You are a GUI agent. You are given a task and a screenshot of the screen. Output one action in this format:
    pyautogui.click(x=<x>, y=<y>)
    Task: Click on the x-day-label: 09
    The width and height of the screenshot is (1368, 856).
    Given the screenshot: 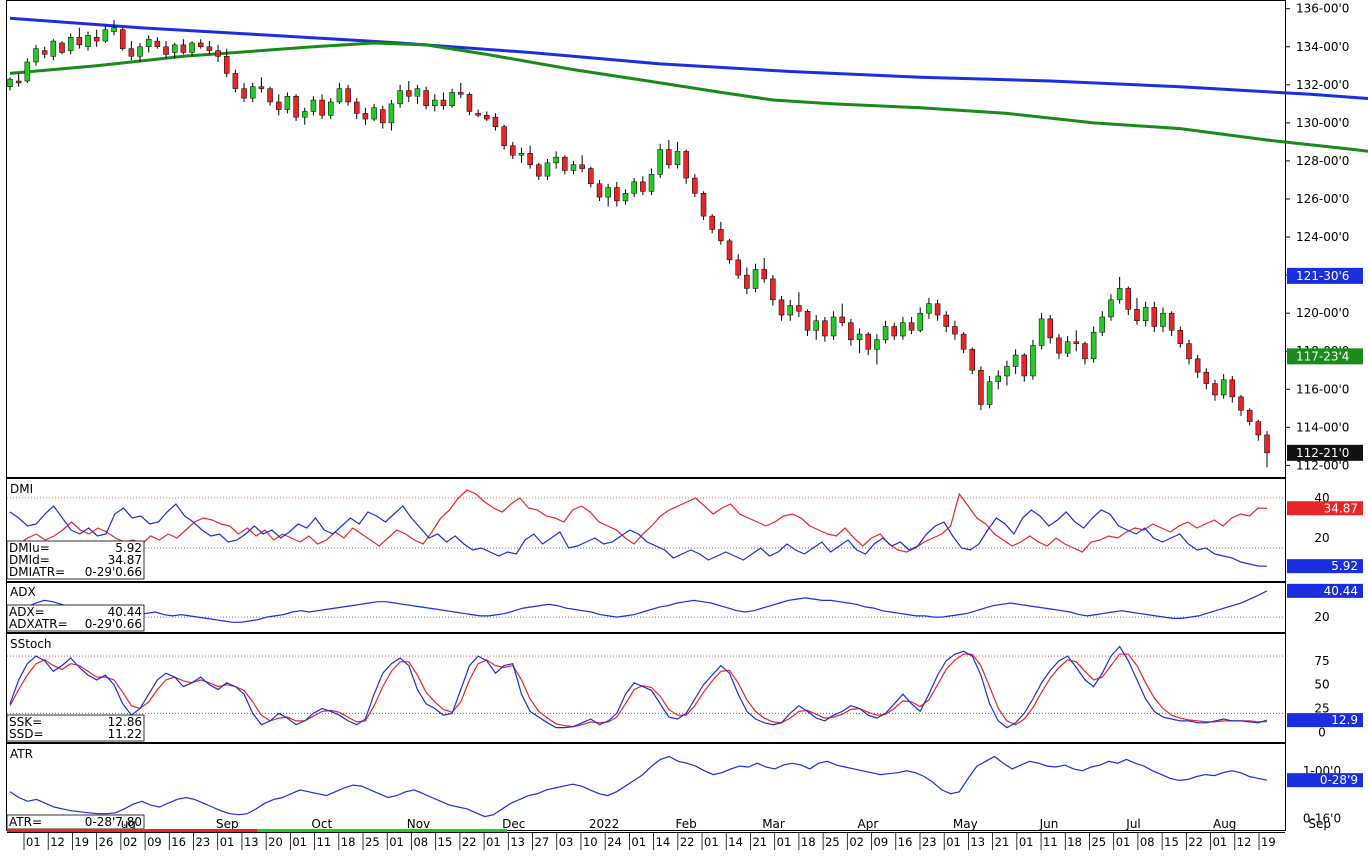 What is the action you would take?
    pyautogui.click(x=154, y=842)
    